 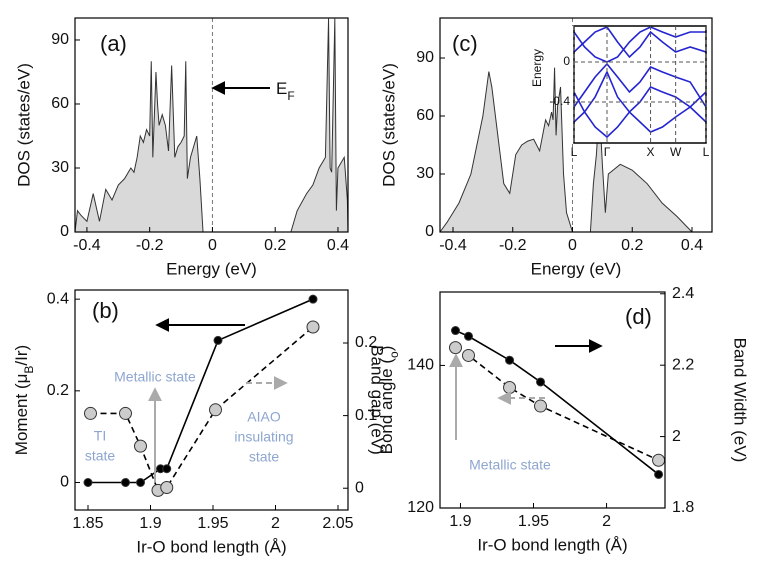 What do you see at coordinates (683, 507) in the screenshot?
I see `y2-tick-label: 1.8` at bounding box center [683, 507].